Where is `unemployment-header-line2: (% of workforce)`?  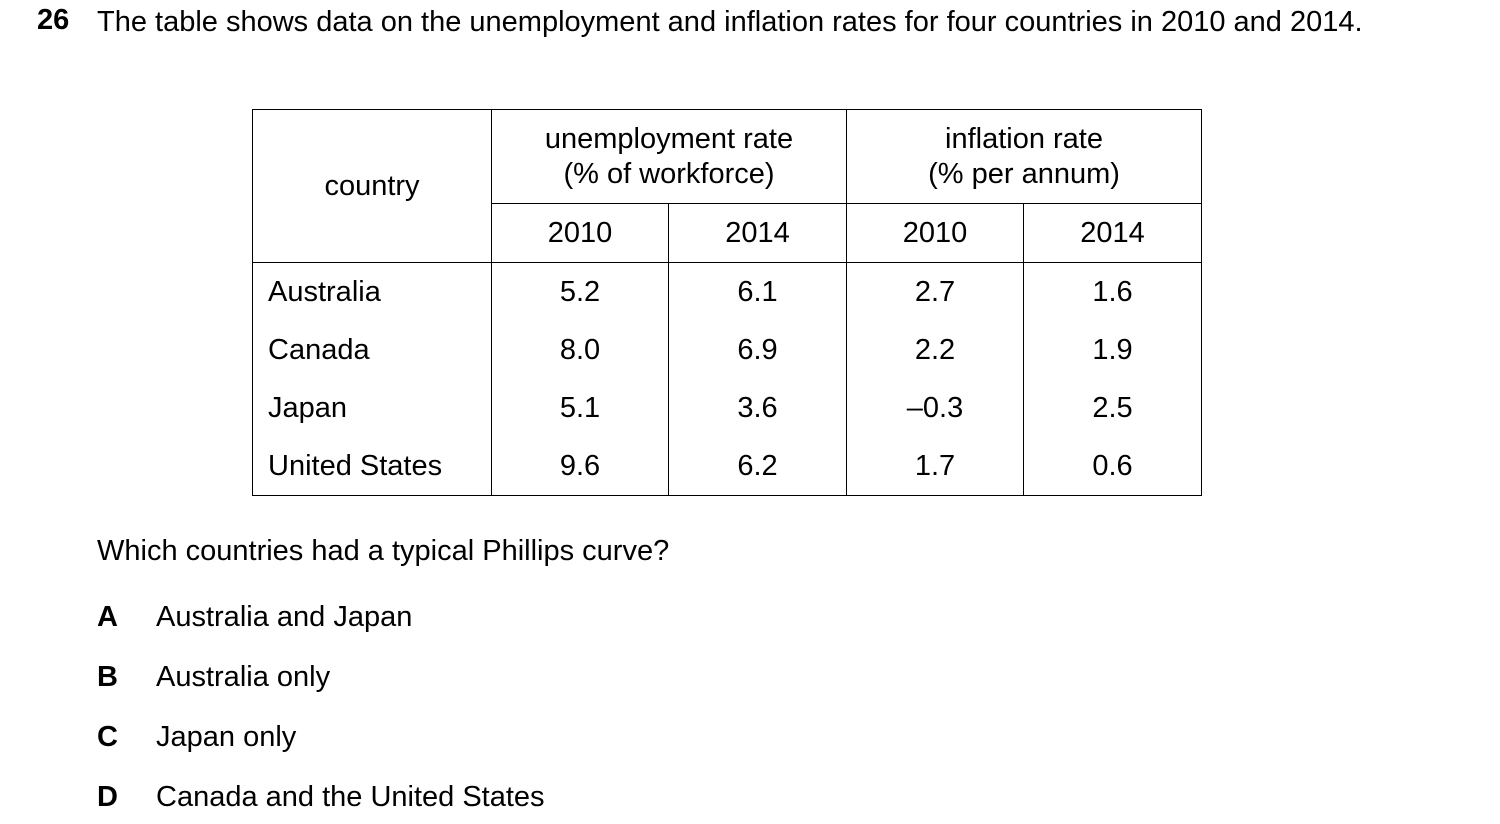
unemployment-header-line2: (% of workforce) is located at coordinates (669, 173).